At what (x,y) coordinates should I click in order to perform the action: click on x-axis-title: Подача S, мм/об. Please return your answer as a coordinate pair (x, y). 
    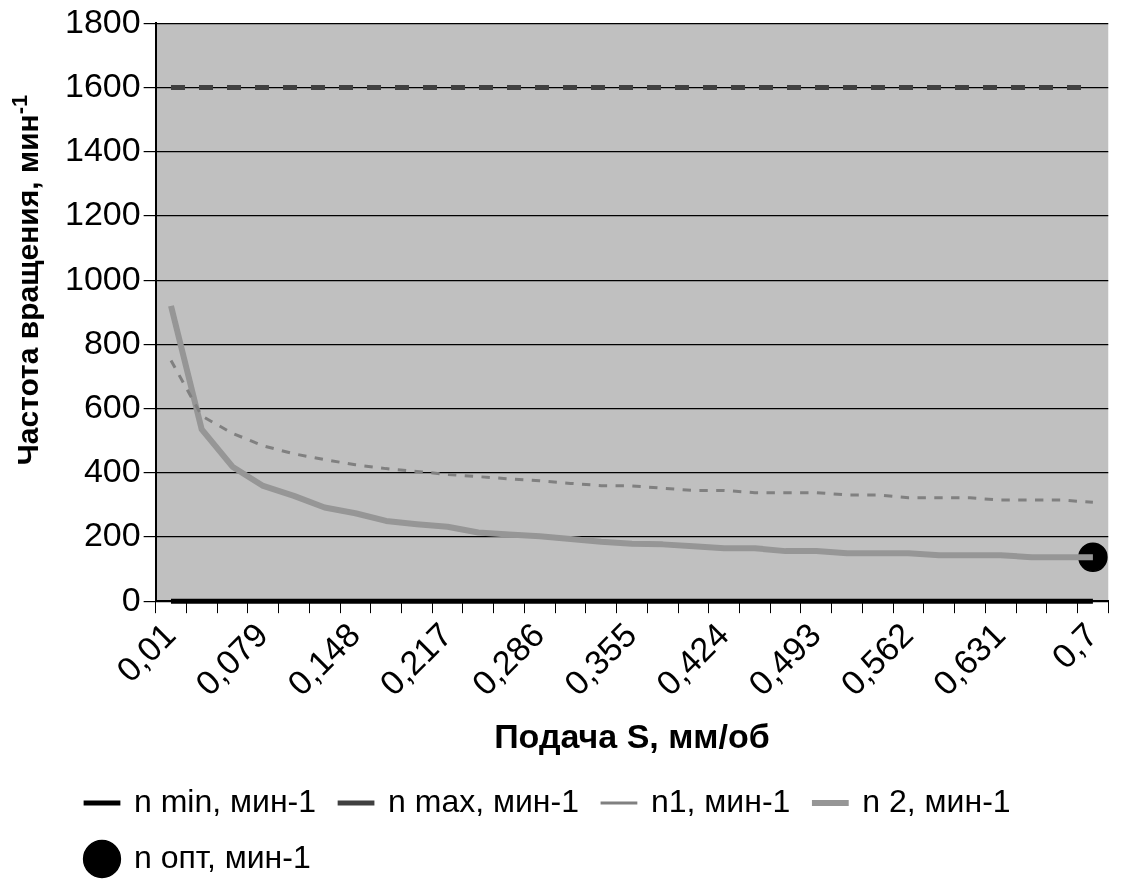
    Looking at the image, I should click on (632, 735).